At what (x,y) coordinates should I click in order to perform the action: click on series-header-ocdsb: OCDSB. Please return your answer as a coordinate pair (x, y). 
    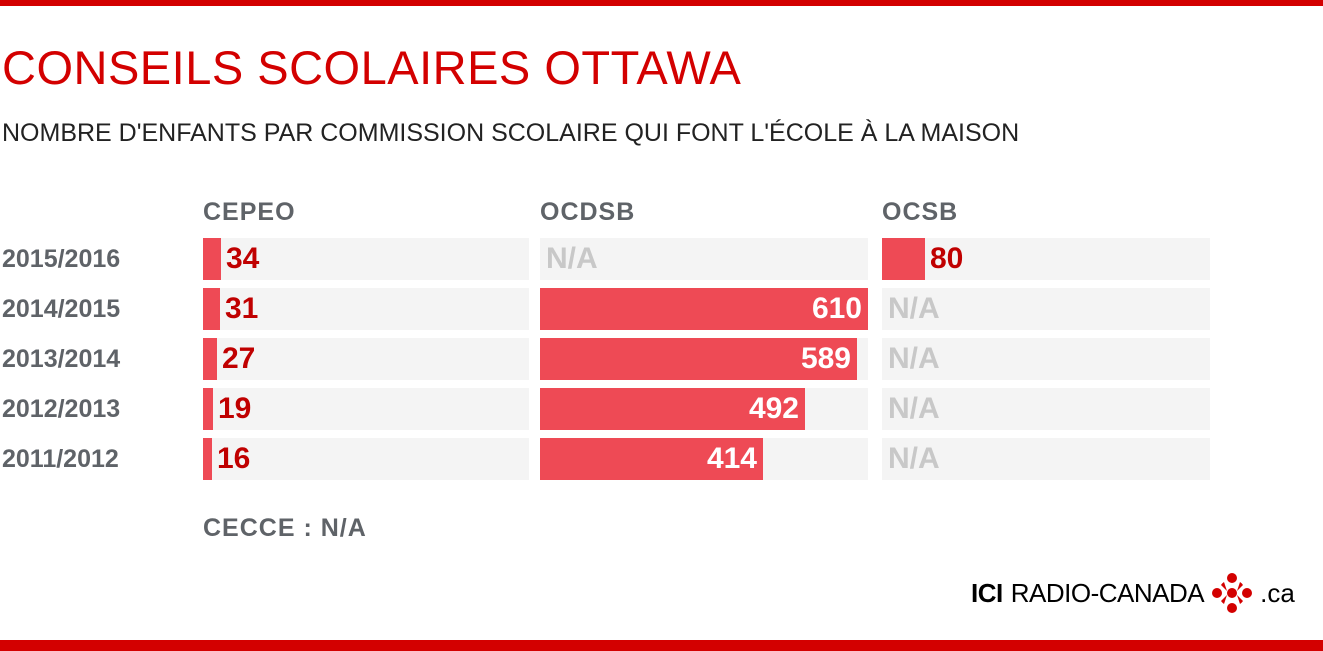
    Looking at the image, I should click on (588, 212).